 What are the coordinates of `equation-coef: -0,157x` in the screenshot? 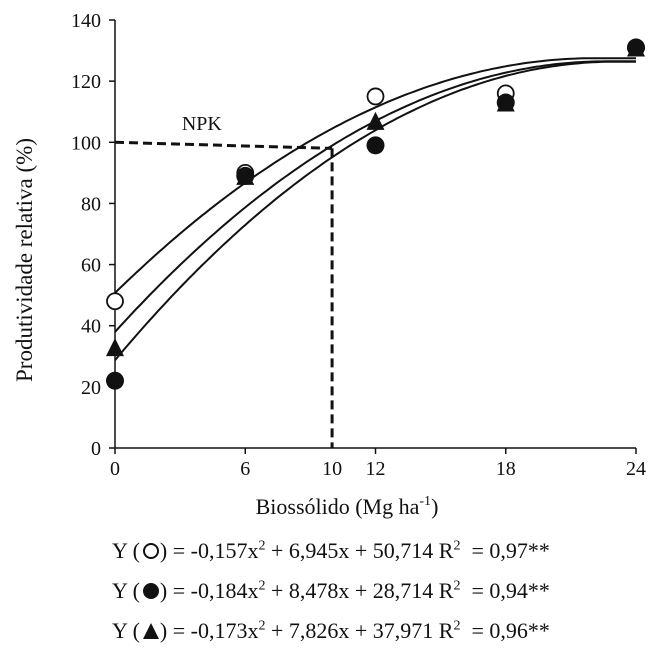 It's located at (224, 550).